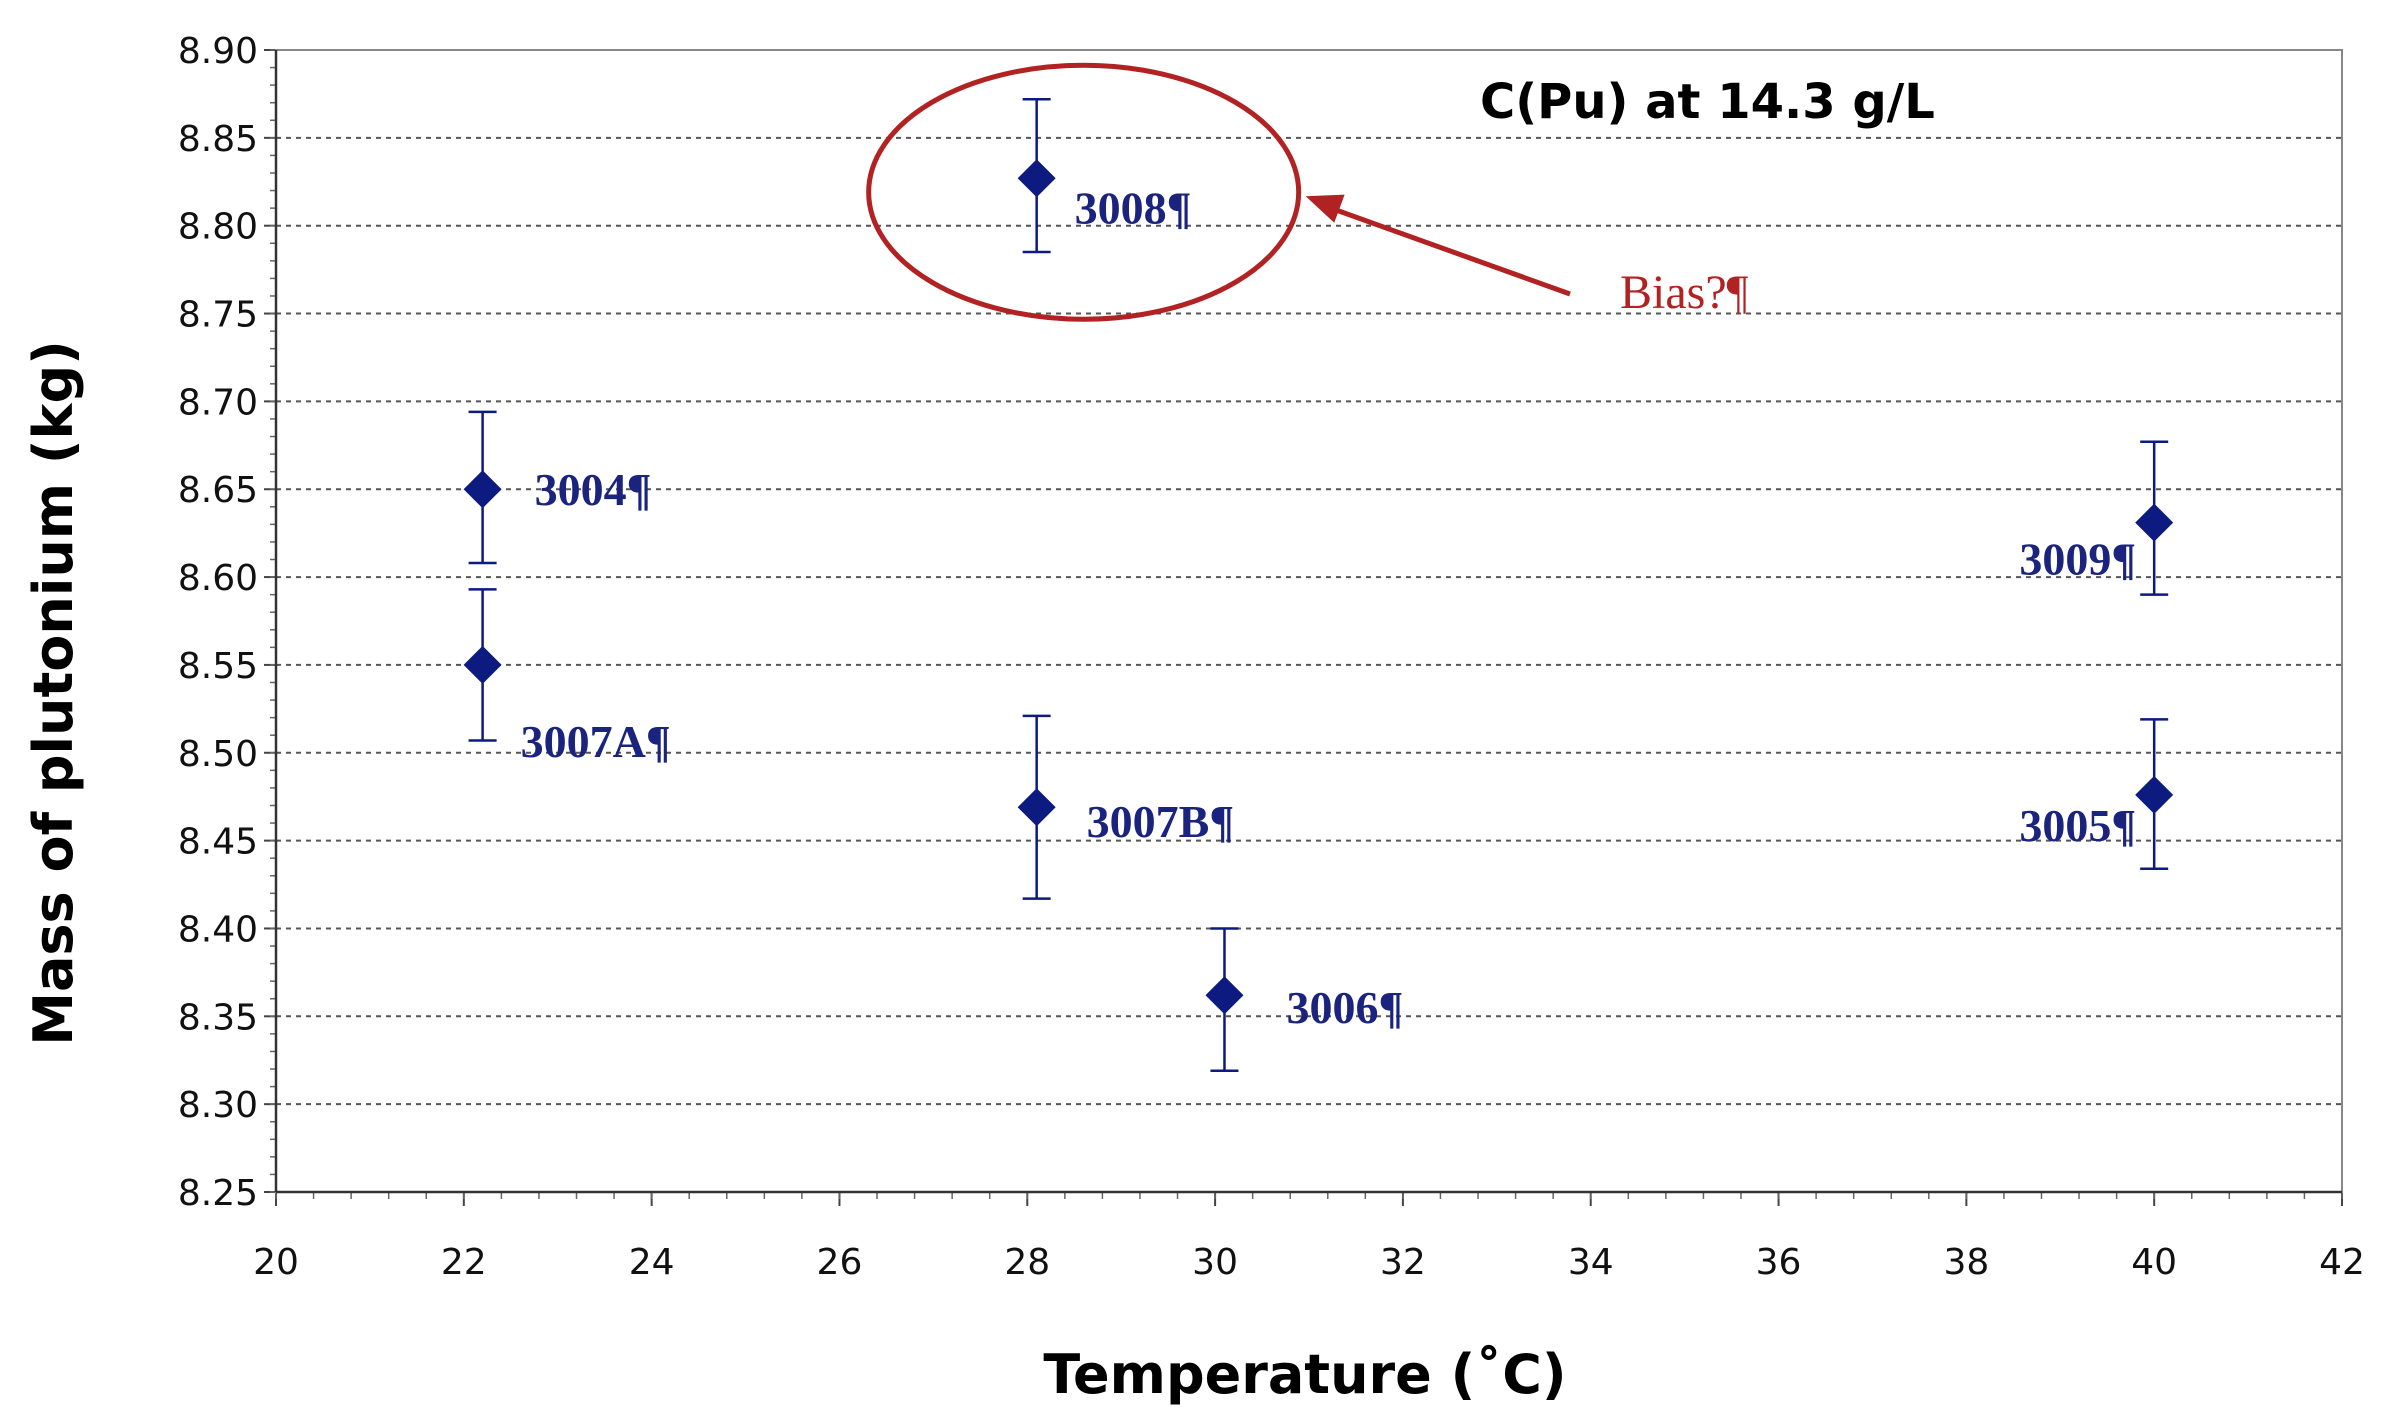 The image size is (2381, 1424). I want to click on point-label: 3009¶, so click(2077, 559).